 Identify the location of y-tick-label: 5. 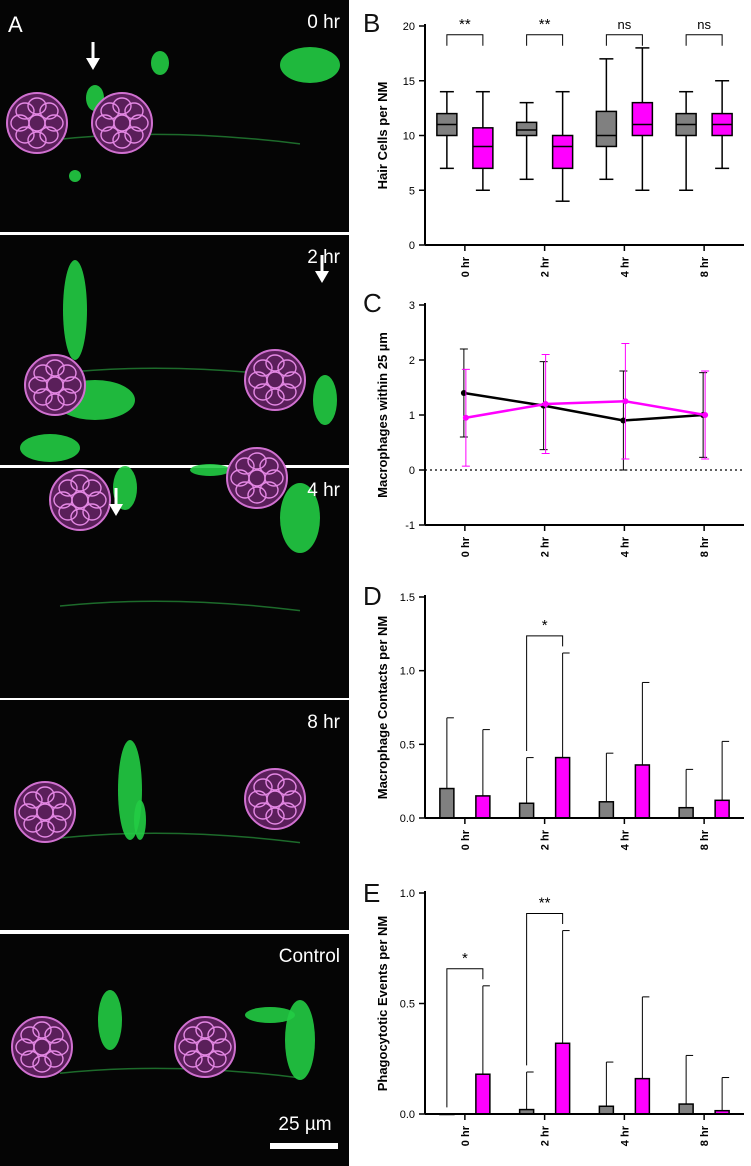
(412, 191).